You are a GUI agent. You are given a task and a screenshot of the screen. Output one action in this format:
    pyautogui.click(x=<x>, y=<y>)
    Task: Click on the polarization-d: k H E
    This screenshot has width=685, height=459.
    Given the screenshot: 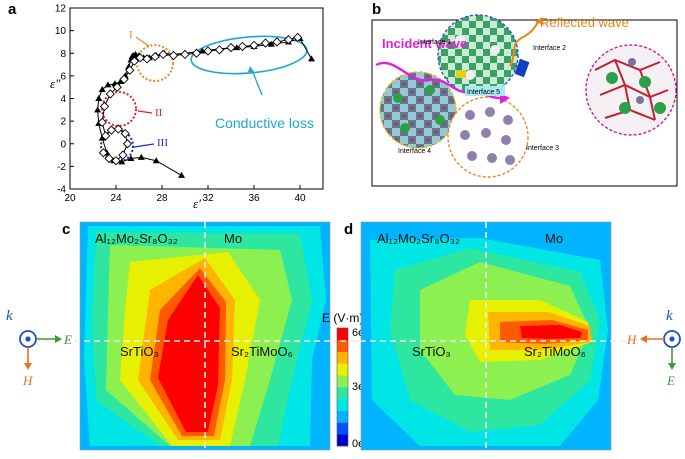 What is the action you would take?
    pyautogui.click(x=653, y=348)
    